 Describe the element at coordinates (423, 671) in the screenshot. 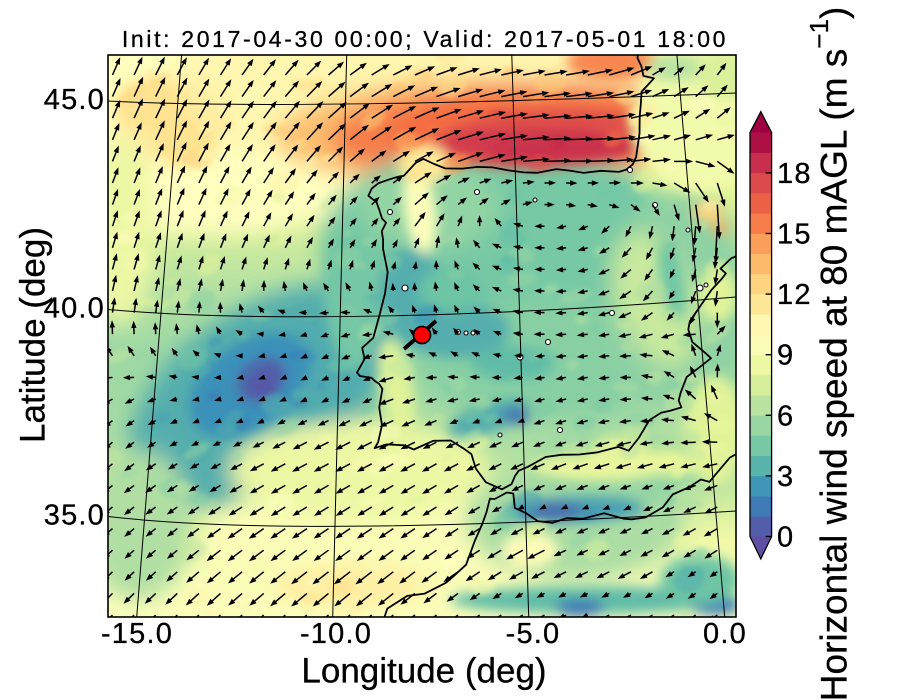

I see `svg-text: Longitude (deg)` at that location.